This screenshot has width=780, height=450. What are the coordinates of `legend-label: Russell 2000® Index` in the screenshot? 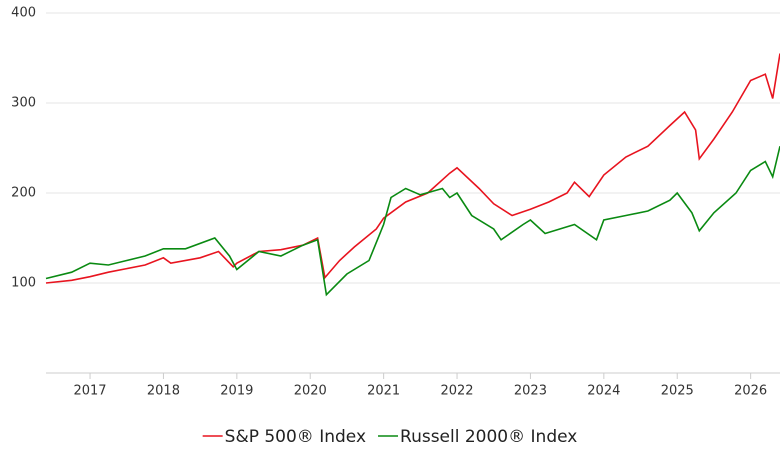 It's located at (488, 436).